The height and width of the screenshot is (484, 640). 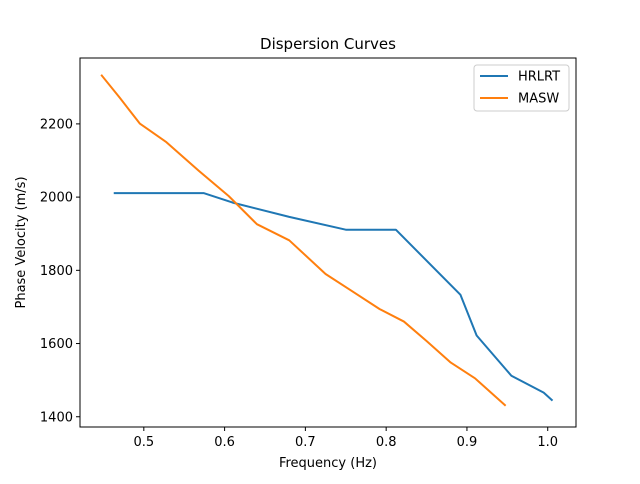 I want to click on chart-title: Dispersion Curves, so click(x=328, y=44).